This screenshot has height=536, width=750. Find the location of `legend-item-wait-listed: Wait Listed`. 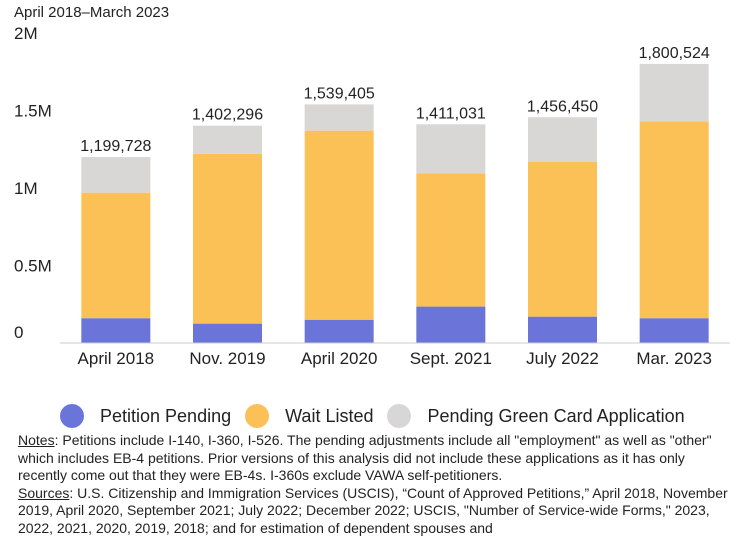

legend-item-wait-listed: Wait Listed is located at coordinates (309, 416).